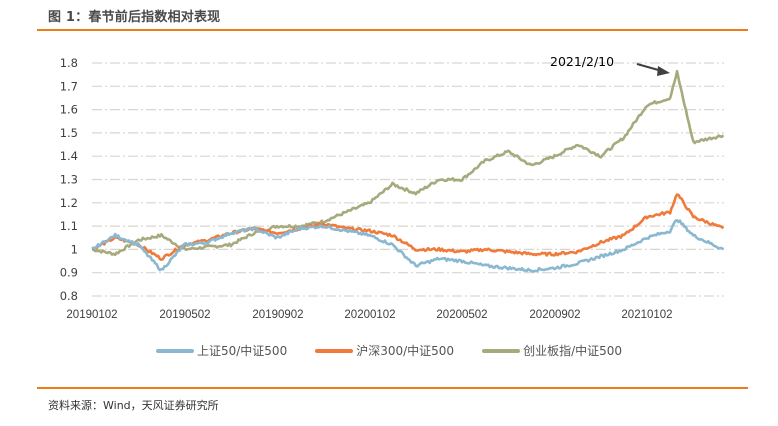  I want to click on source-divider, so click(392, 388).